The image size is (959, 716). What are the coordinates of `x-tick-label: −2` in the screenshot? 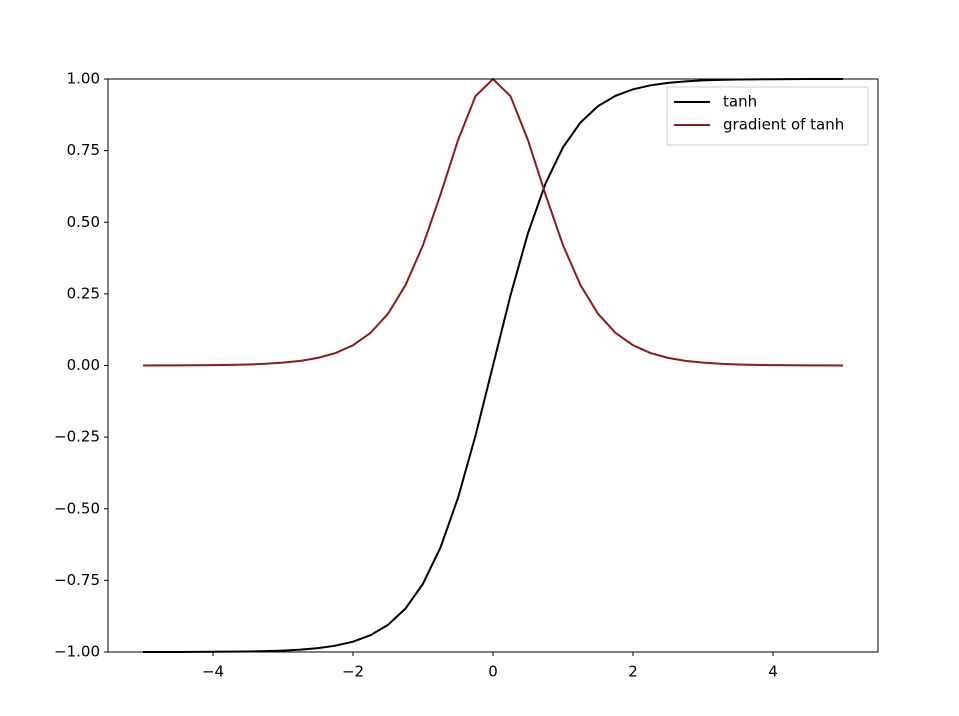 It's located at (353, 672).